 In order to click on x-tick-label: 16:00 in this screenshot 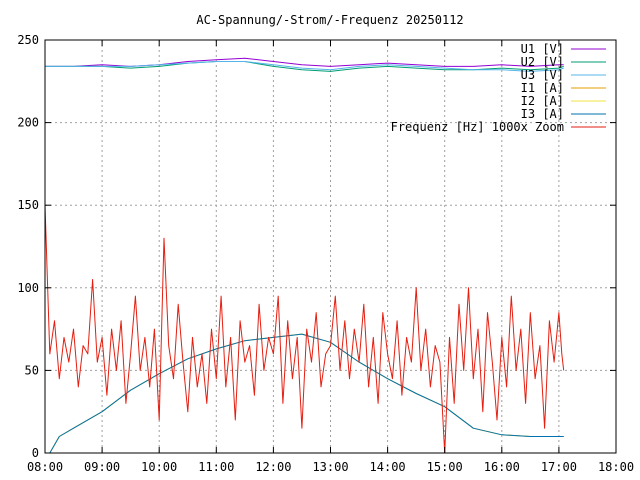, I will do `click(502, 467)`.